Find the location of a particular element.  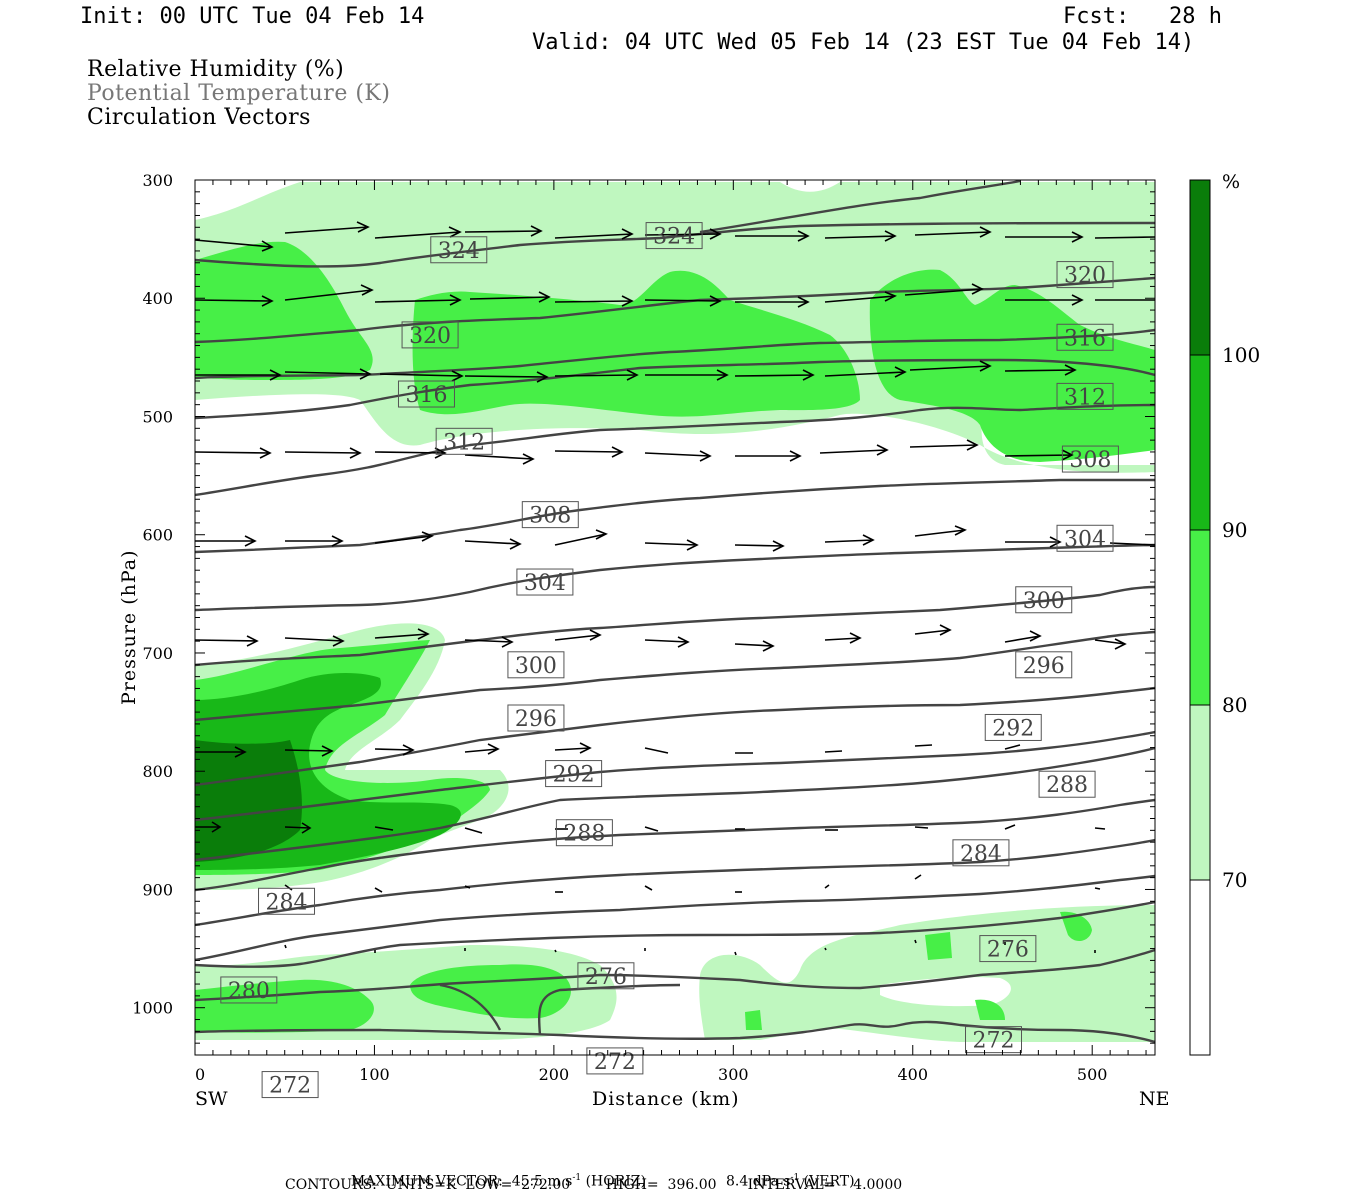

max-vector-vert-tag: (VERT) is located at coordinates (829, 1181).